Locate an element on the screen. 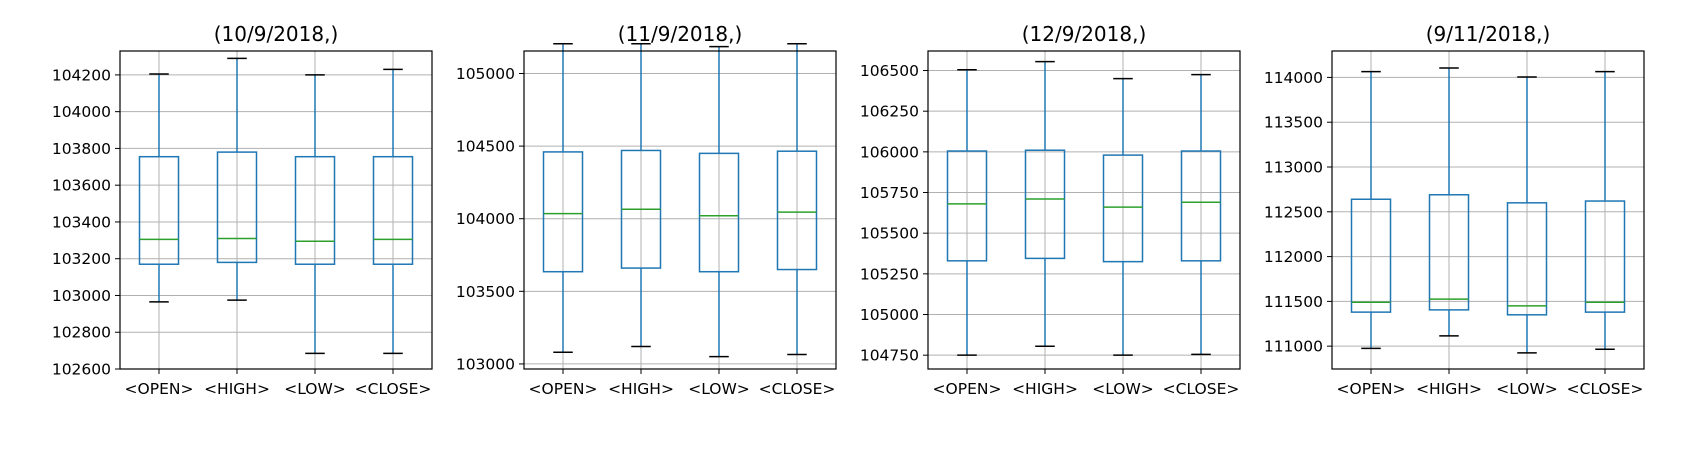 The width and height of the screenshot is (1686, 458). y-tick-label: 103600 is located at coordinates (81, 186).